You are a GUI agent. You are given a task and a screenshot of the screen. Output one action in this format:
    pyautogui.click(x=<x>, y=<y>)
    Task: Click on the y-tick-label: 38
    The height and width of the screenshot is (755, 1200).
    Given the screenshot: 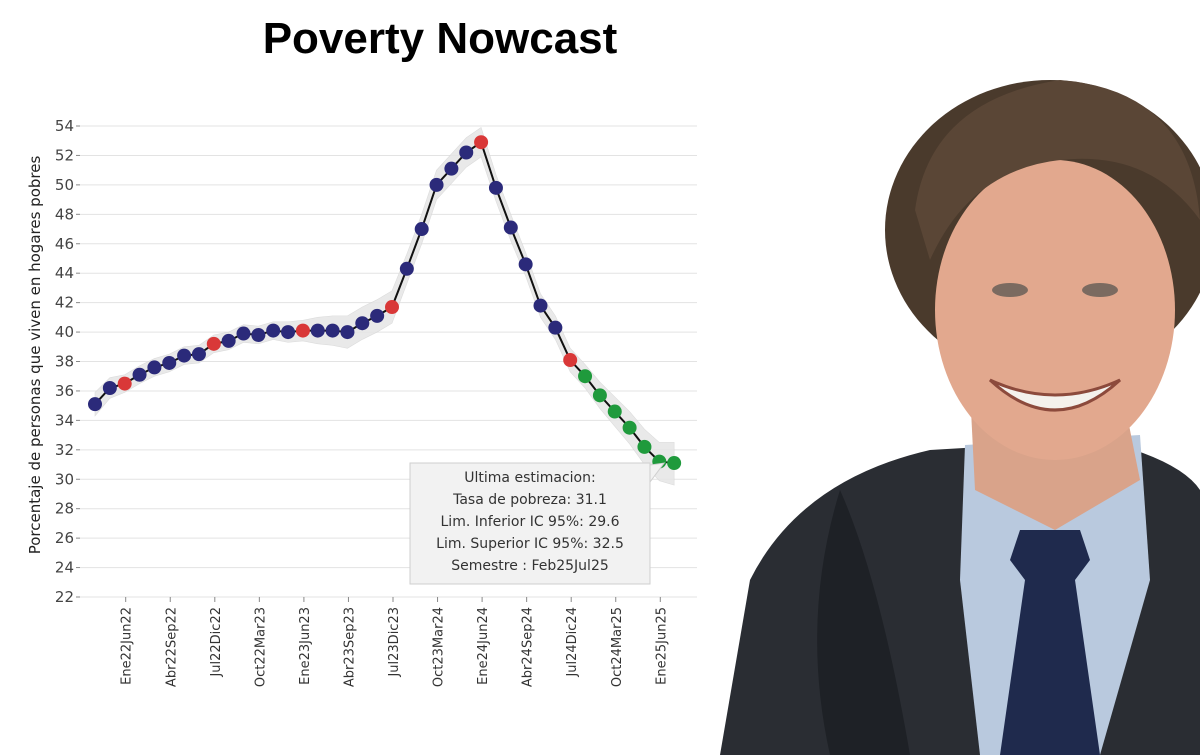 What is the action you would take?
    pyautogui.click(x=64, y=362)
    